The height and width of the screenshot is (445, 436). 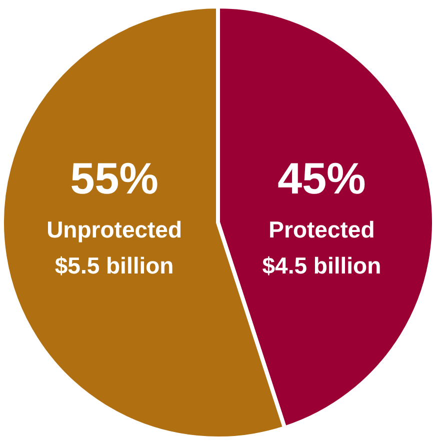 What do you see at coordinates (322, 179) in the screenshot?
I see `data-label: 45%` at bounding box center [322, 179].